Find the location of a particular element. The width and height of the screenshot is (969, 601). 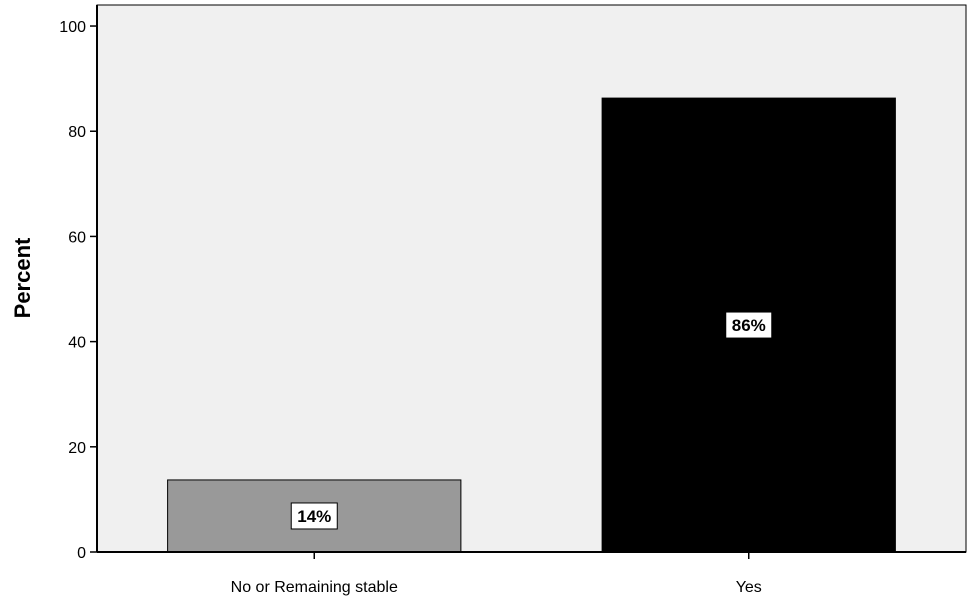

data-label: 14% is located at coordinates (314, 516).